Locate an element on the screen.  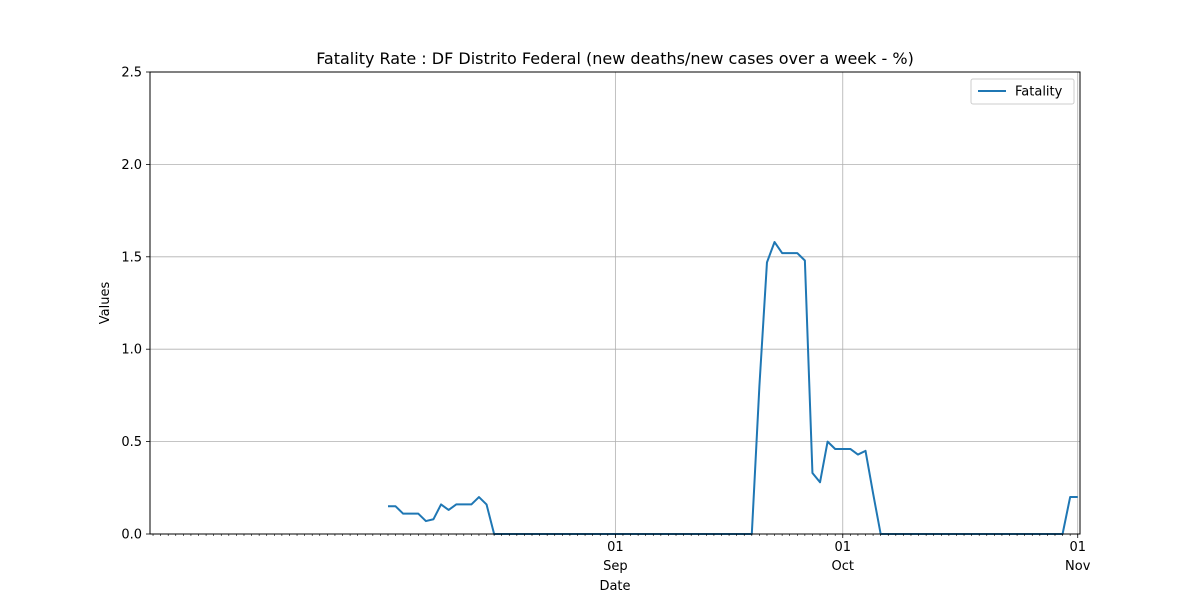
x-tick-label-month: Sep is located at coordinates (615, 566).